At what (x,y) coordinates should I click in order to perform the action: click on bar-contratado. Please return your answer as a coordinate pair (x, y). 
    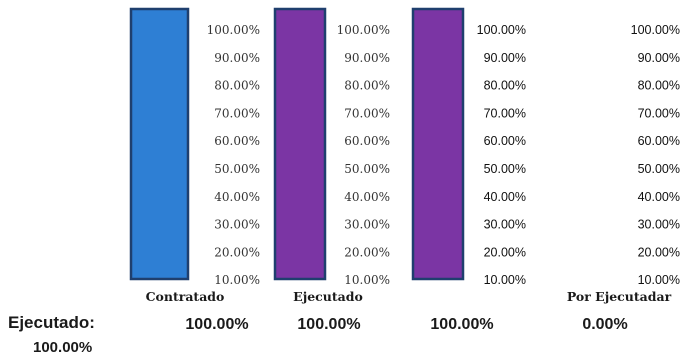
    Looking at the image, I should click on (159, 144).